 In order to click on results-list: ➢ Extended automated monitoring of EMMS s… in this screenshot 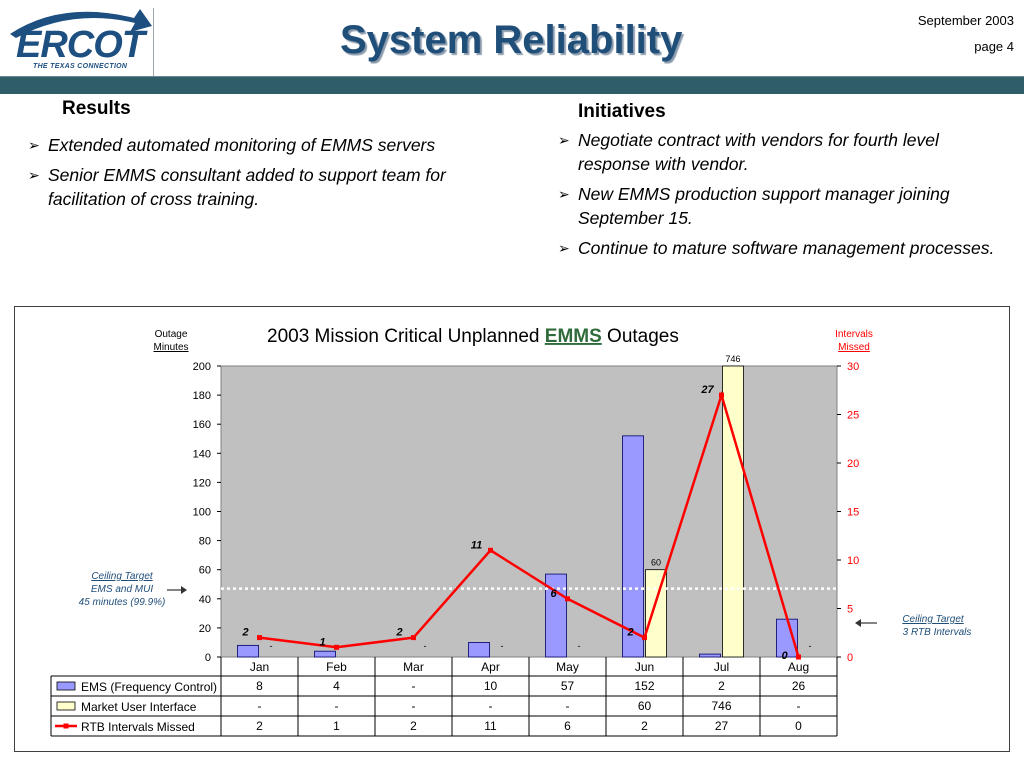, I will do `click(271, 175)`.